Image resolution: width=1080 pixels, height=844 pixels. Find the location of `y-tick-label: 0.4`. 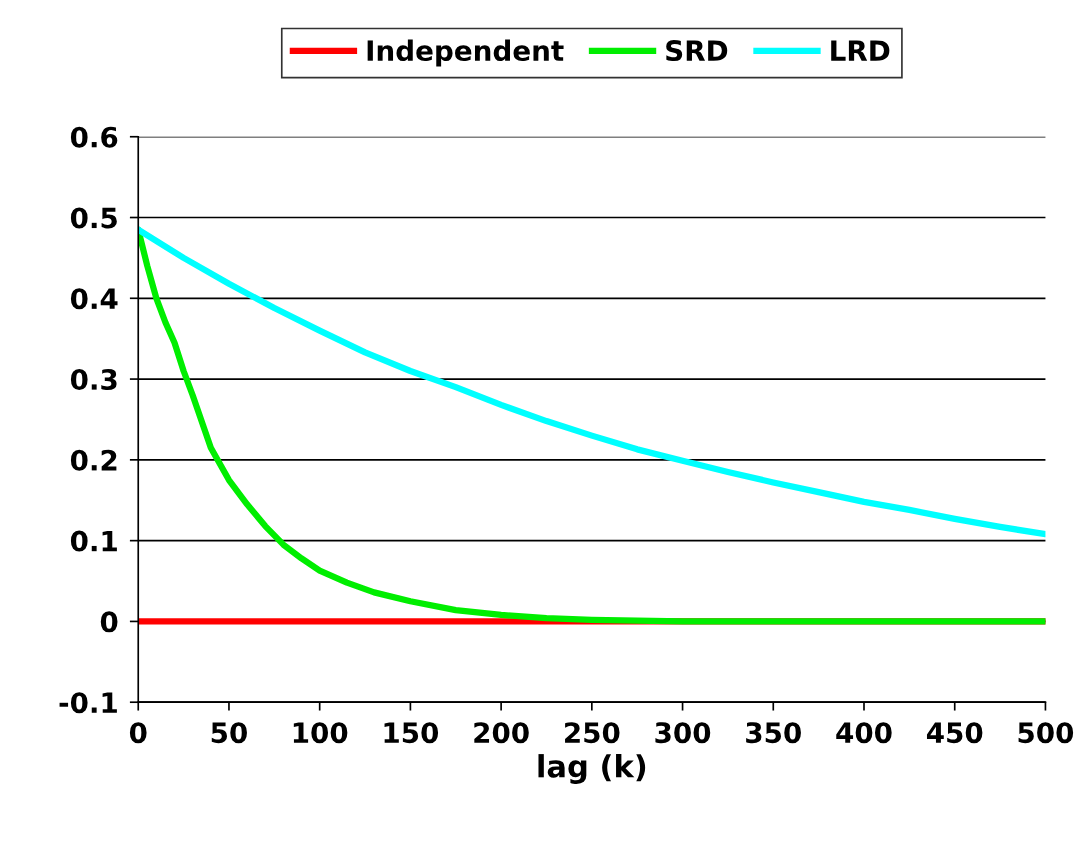

y-tick-label: 0.4 is located at coordinates (94, 299).